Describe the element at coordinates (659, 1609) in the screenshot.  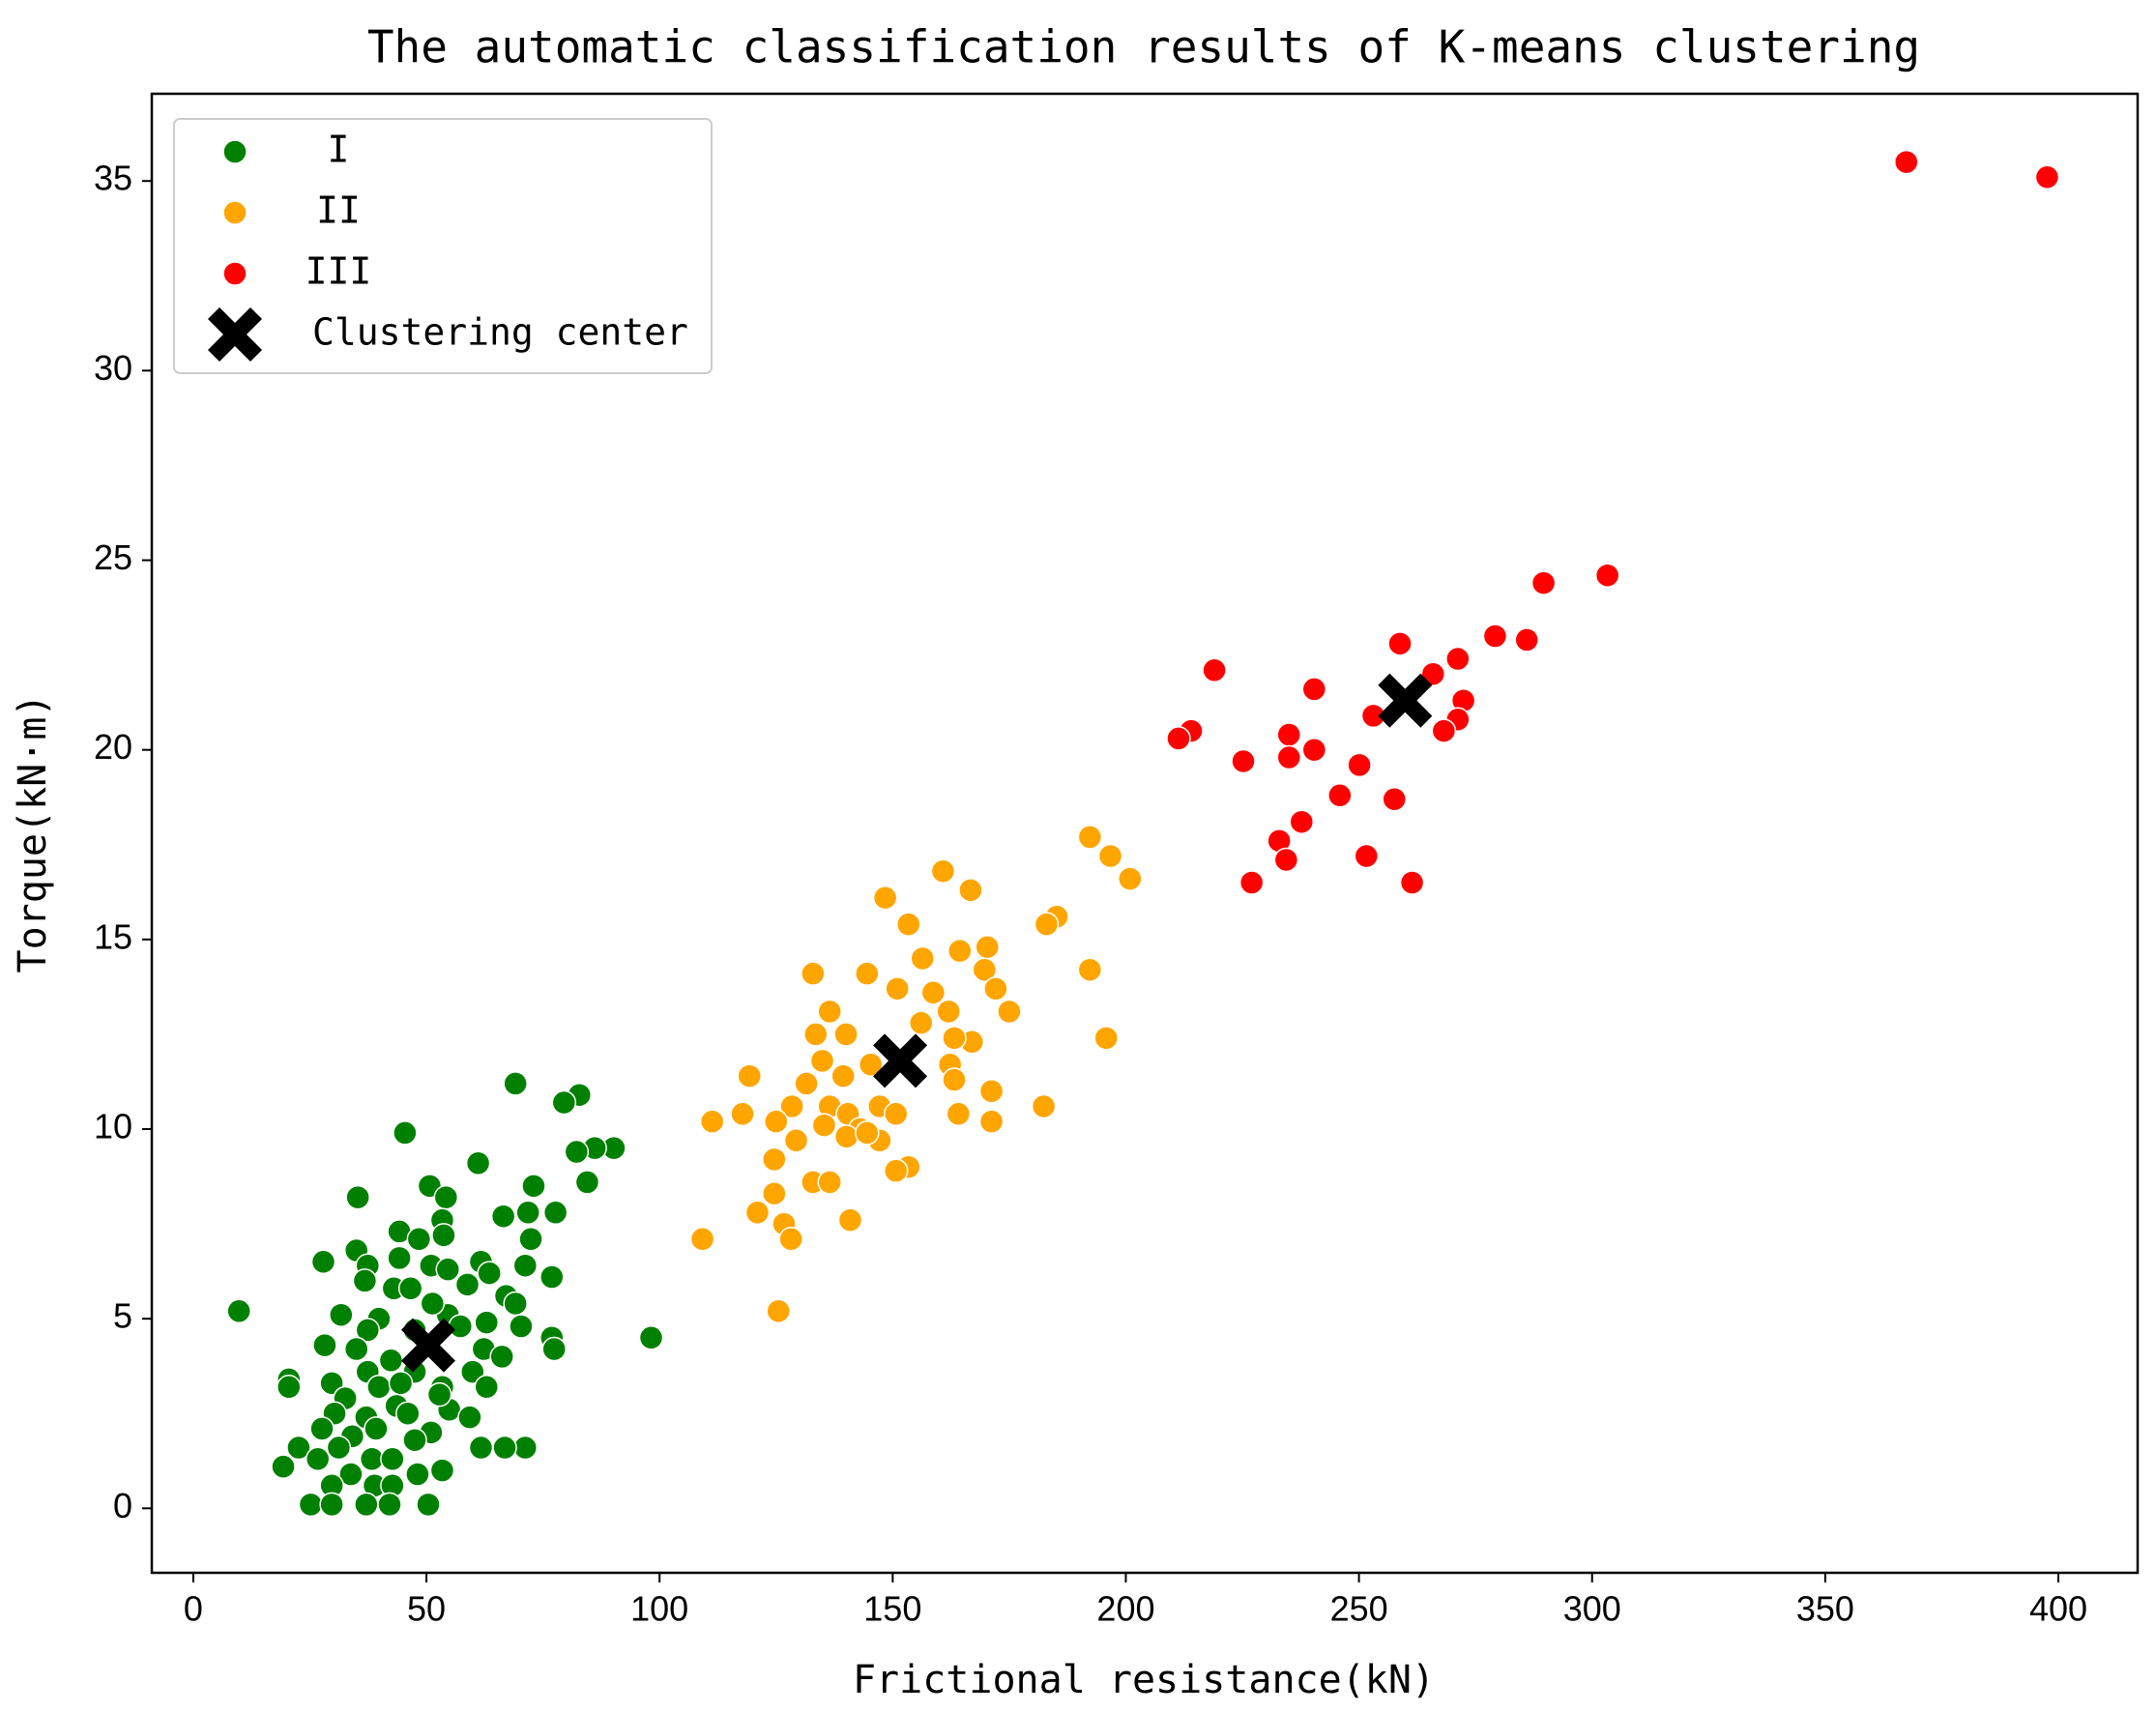
I see `x-tick-label: 100` at that location.